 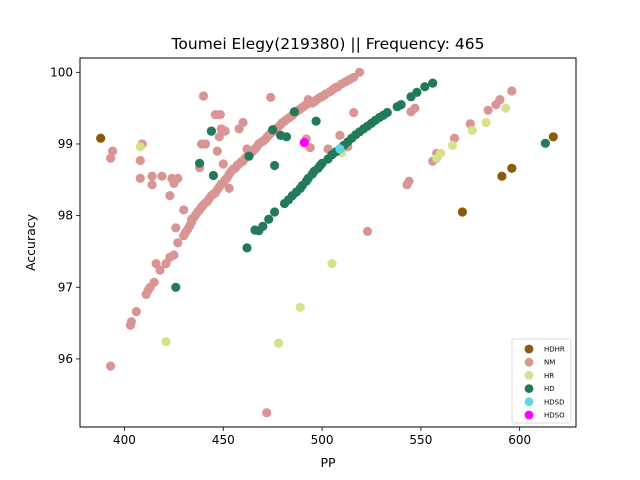 What do you see at coordinates (529, 415) in the screenshot?
I see `legend-marker-hdso` at bounding box center [529, 415].